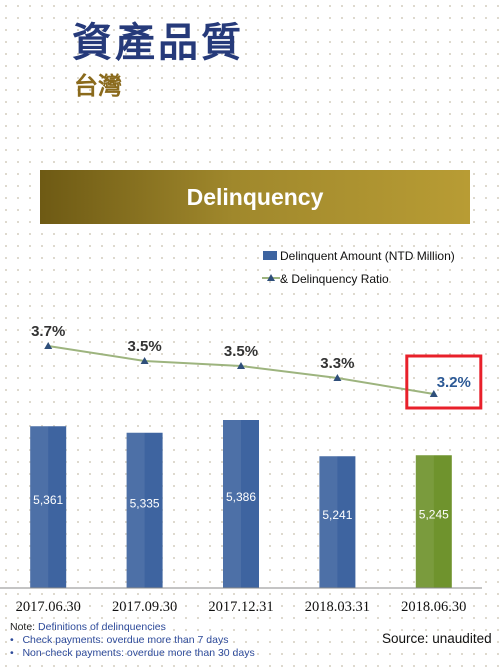  I want to click on bar-data-label: 5,335, so click(145, 503).